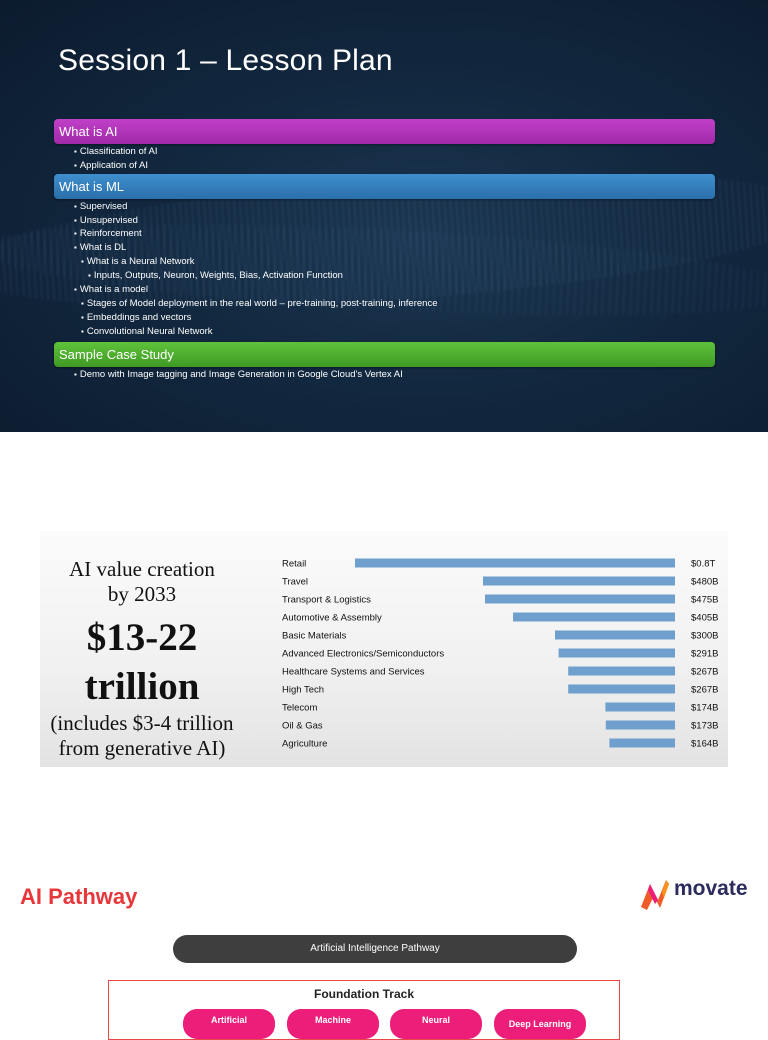  I want to click on bullet-item: Supervised, so click(101, 206).